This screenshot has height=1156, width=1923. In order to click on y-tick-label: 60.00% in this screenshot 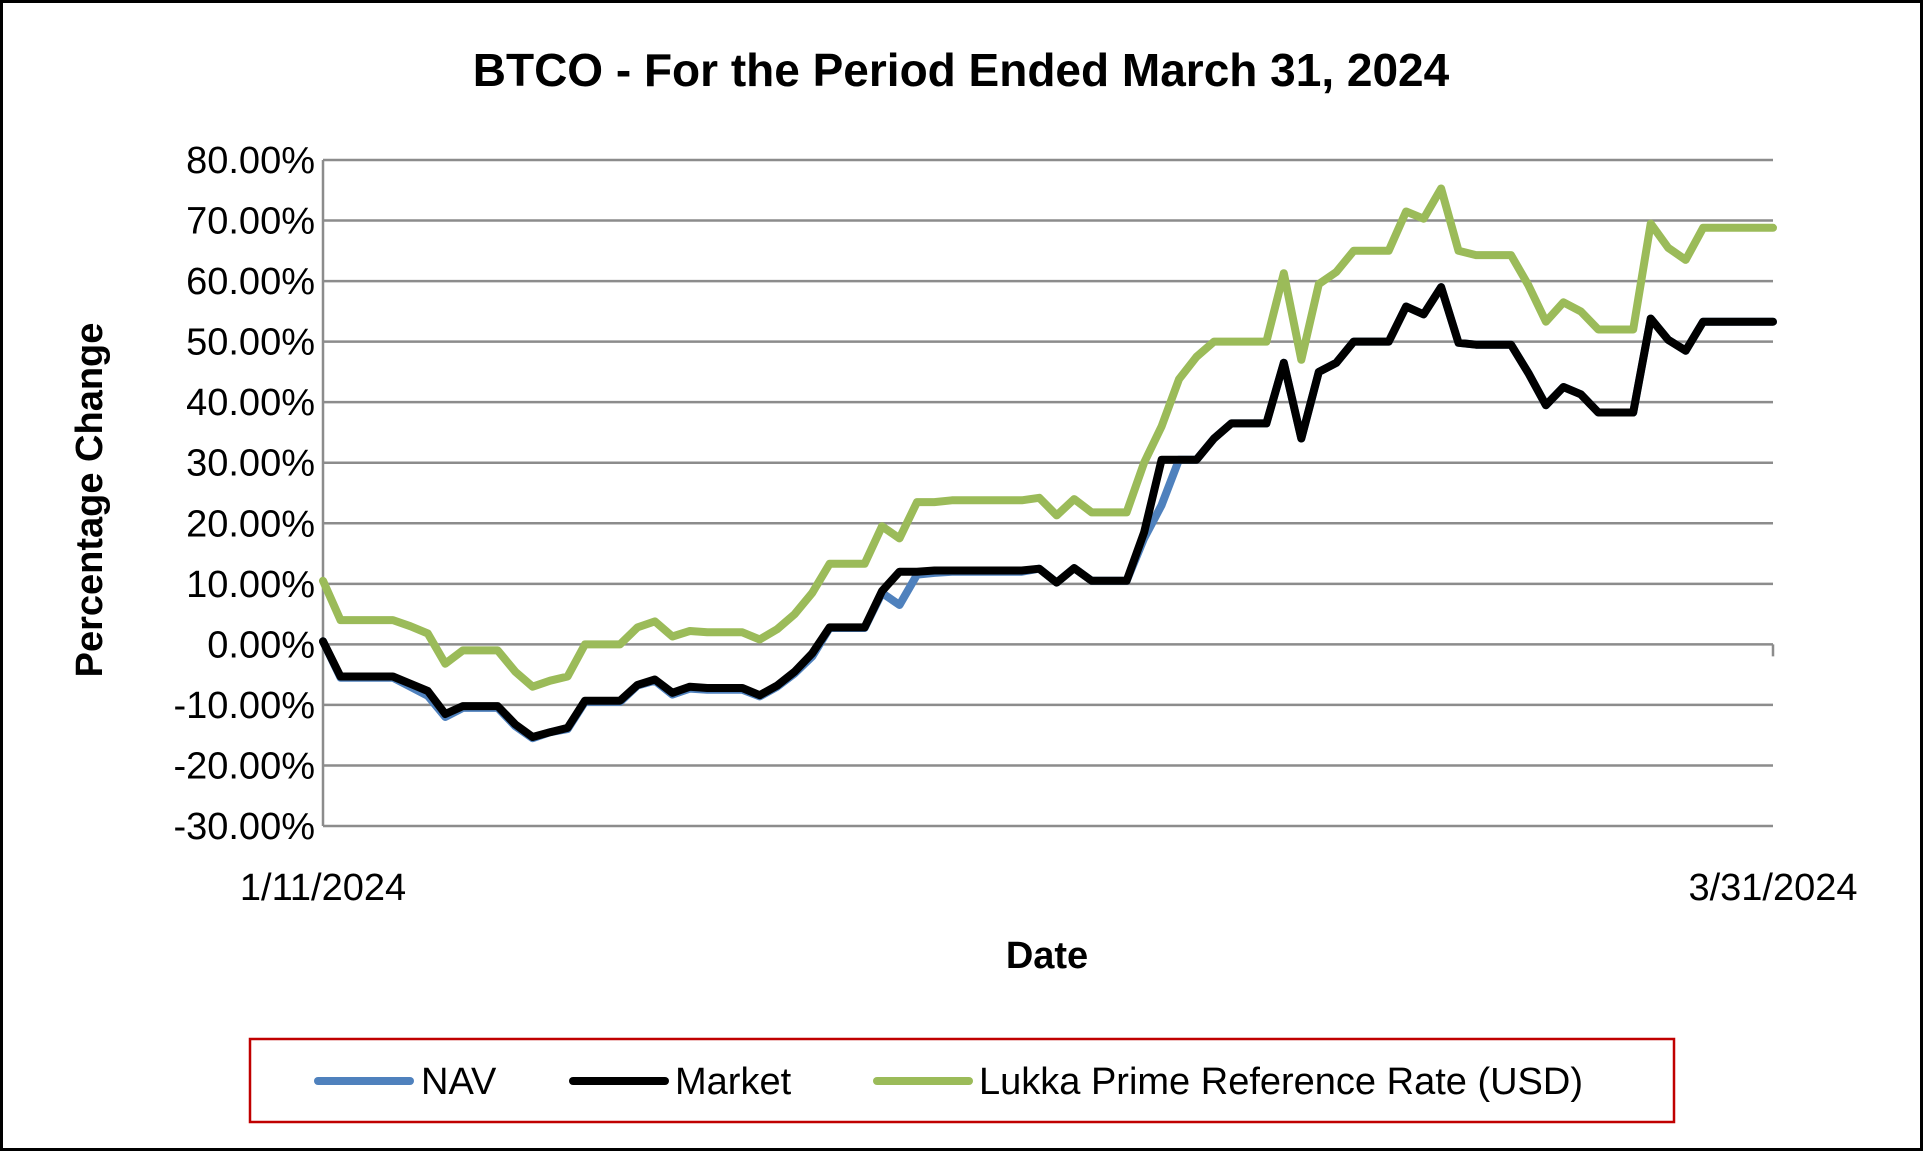, I will do `click(250, 282)`.